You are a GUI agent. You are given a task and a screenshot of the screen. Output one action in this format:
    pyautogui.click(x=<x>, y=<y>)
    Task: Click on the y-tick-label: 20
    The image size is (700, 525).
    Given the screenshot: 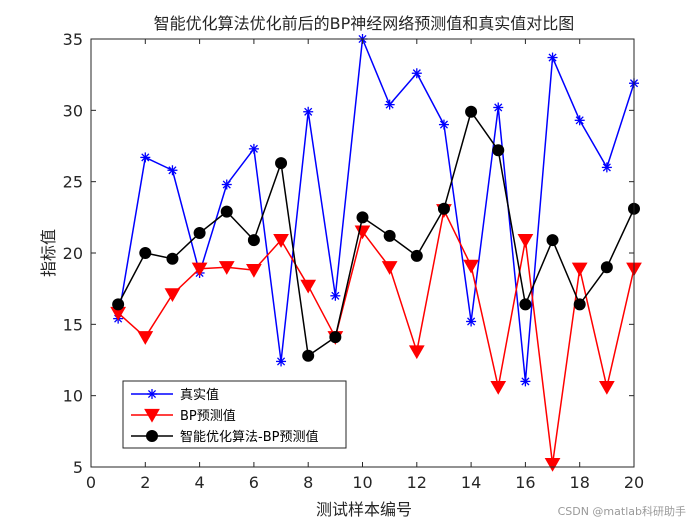 What is the action you would take?
    pyautogui.click(x=73, y=253)
    